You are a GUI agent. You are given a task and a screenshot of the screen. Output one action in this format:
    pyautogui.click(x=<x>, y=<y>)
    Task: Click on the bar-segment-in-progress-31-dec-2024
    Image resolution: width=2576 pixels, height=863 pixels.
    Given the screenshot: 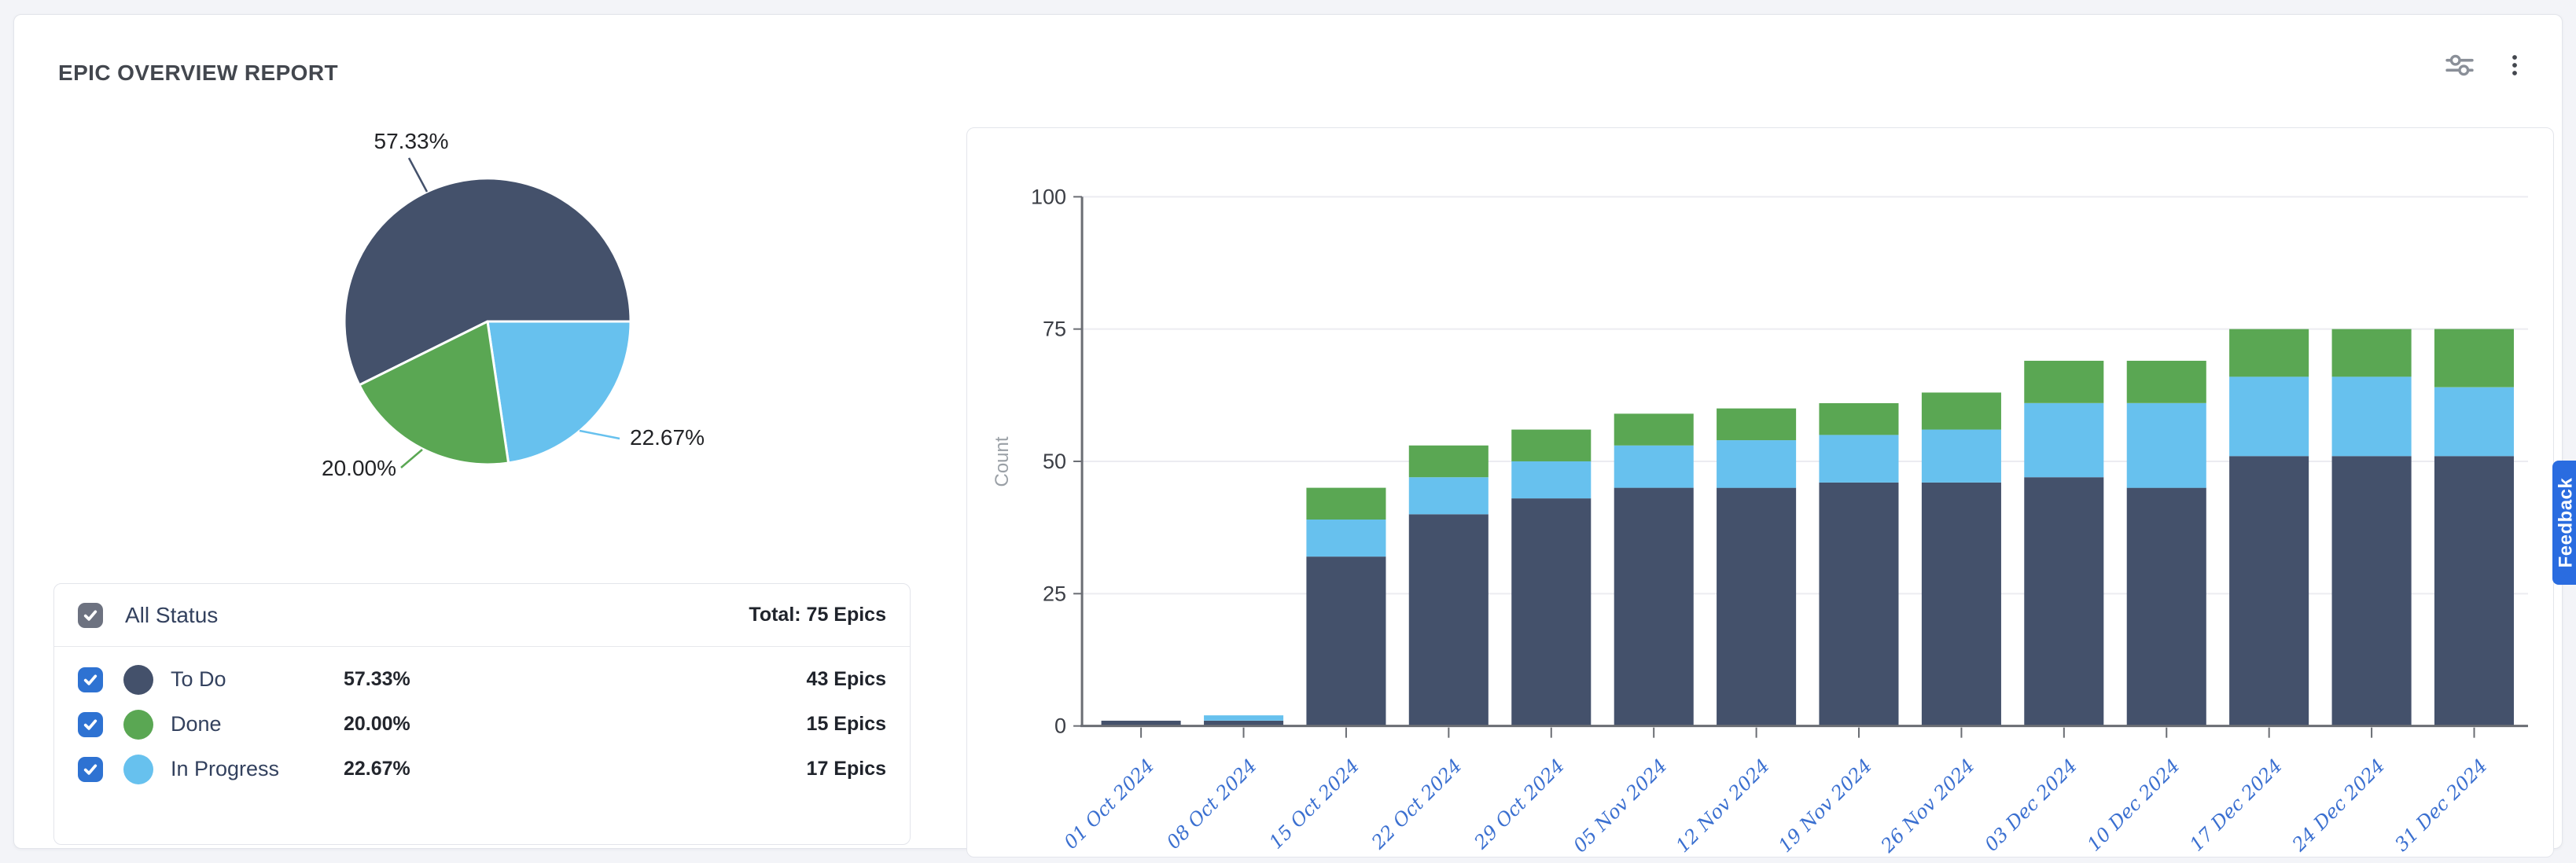 What is the action you would take?
    pyautogui.click(x=2474, y=422)
    